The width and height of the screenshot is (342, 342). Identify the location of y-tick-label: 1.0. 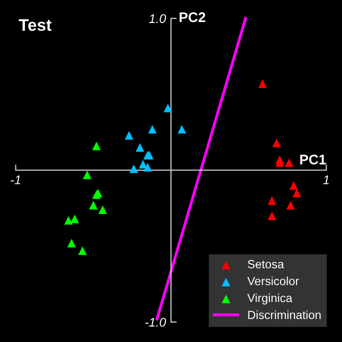
(157, 19).